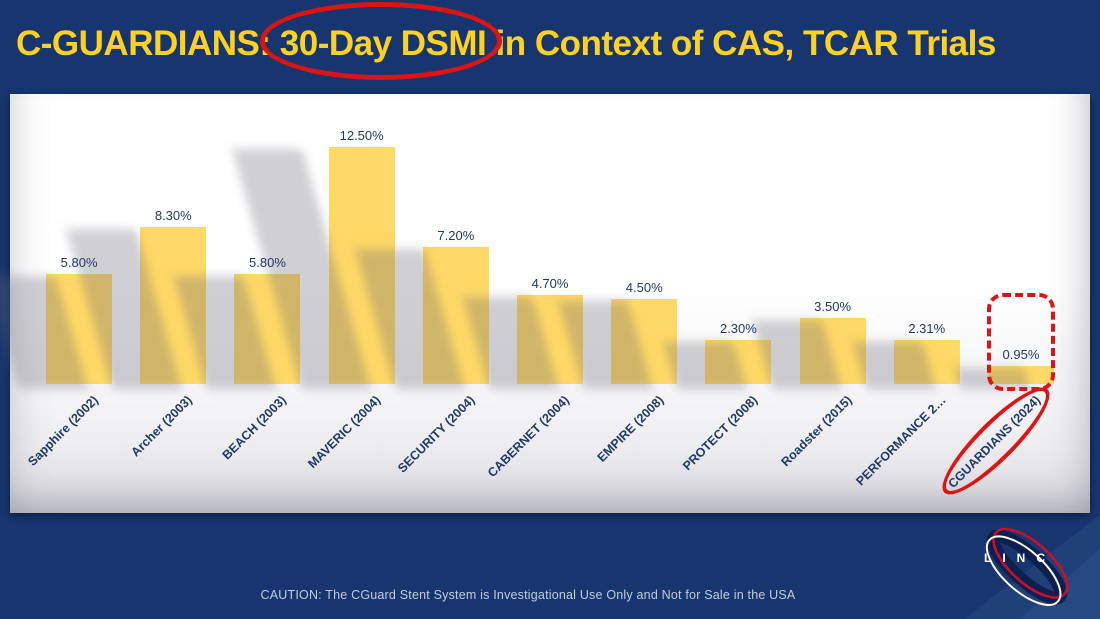 The width and height of the screenshot is (1100, 619). I want to click on bar-value-label: 2.30%, so click(738, 328).